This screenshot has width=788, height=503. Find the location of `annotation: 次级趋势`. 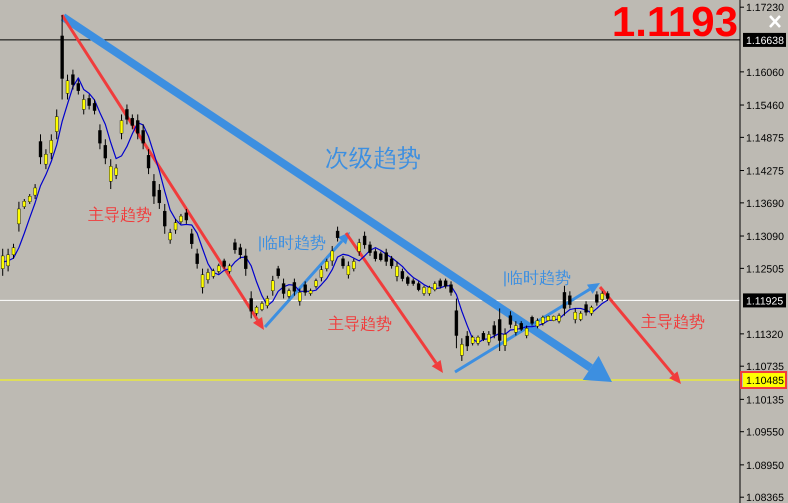

annotation: 次级趋势 is located at coordinates (373, 158).